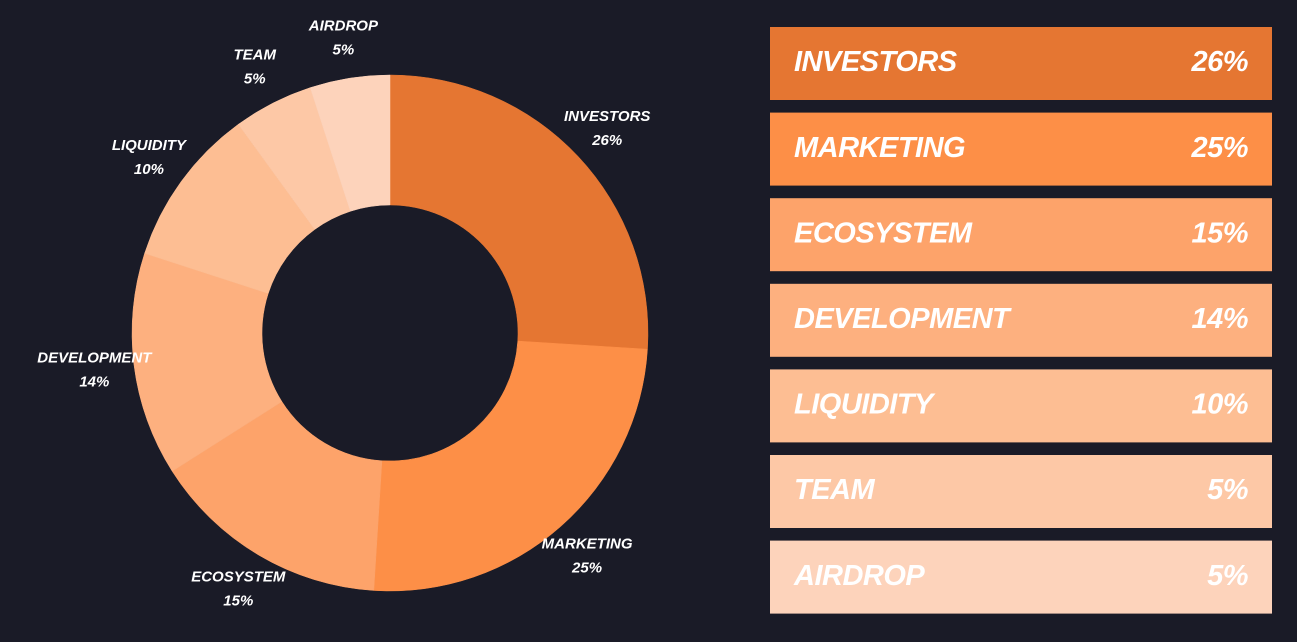 The image size is (1297, 642). I want to click on slice-category-label: DEVELOPMENT, so click(95, 357).